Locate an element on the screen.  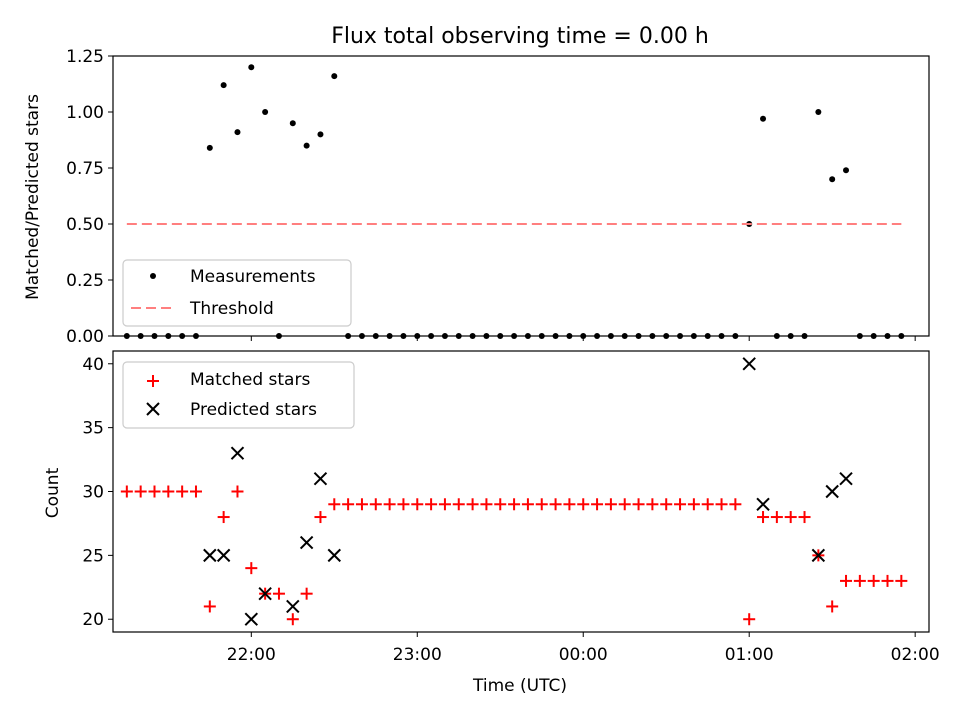
top-y-axis-label: Matched/Predicted stars is located at coordinates (33, 197).